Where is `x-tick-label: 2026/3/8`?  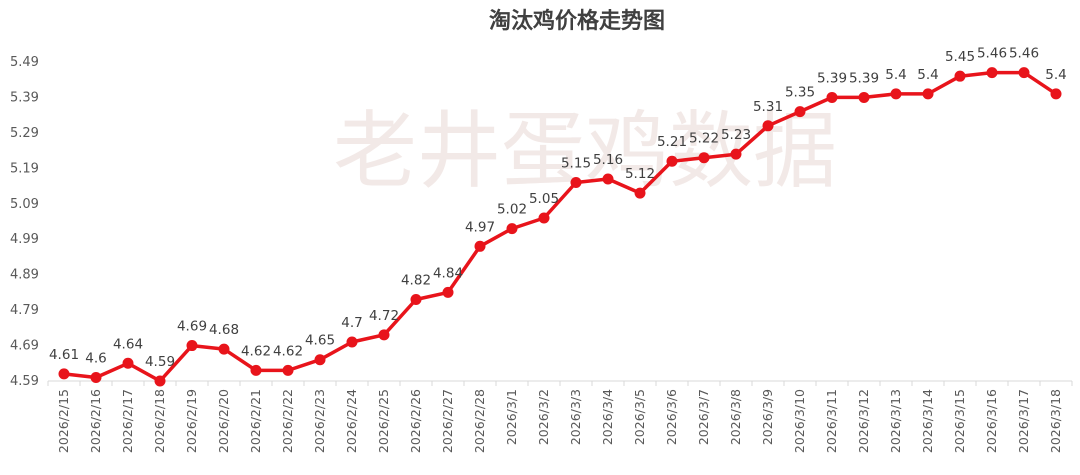 x-tick-label: 2026/3/8 is located at coordinates (735, 417).